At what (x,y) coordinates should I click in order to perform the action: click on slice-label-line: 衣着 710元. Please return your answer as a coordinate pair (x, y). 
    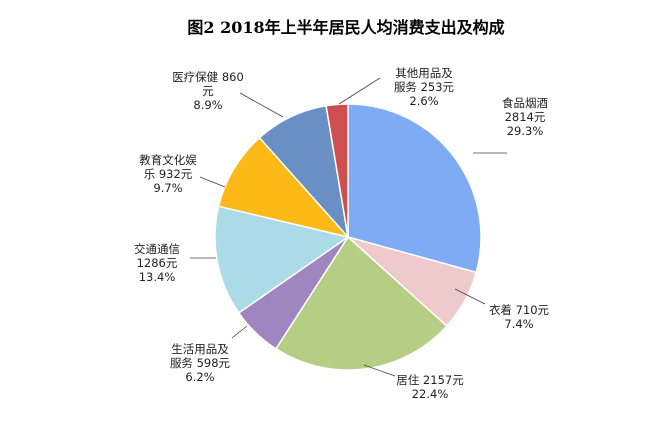
    Looking at the image, I should click on (519, 310).